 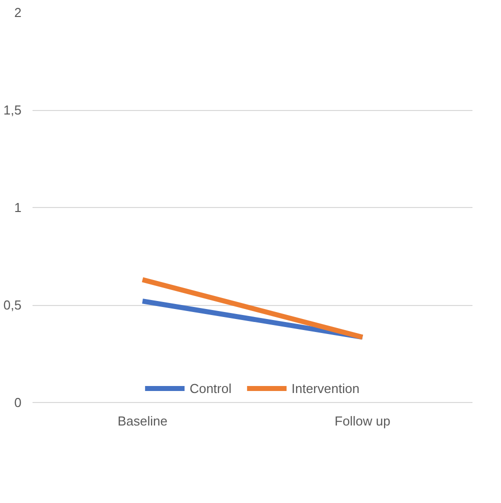 I want to click on legend-label: Control, so click(x=211, y=388).